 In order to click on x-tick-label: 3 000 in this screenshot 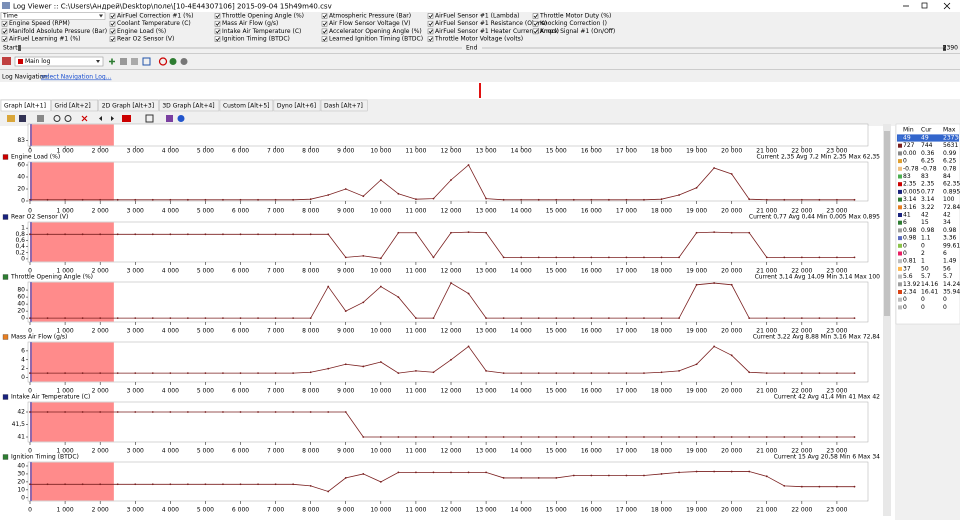, I will do `click(135, 510)`.